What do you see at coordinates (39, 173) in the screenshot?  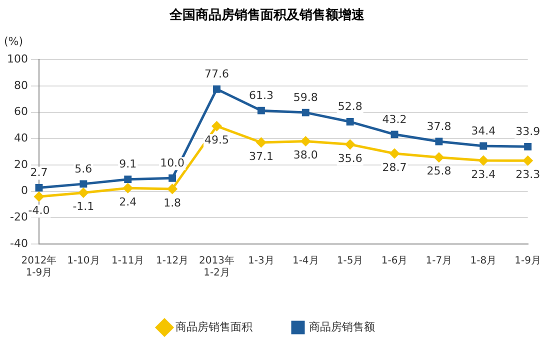 I see `data-label: 2.7` at bounding box center [39, 173].